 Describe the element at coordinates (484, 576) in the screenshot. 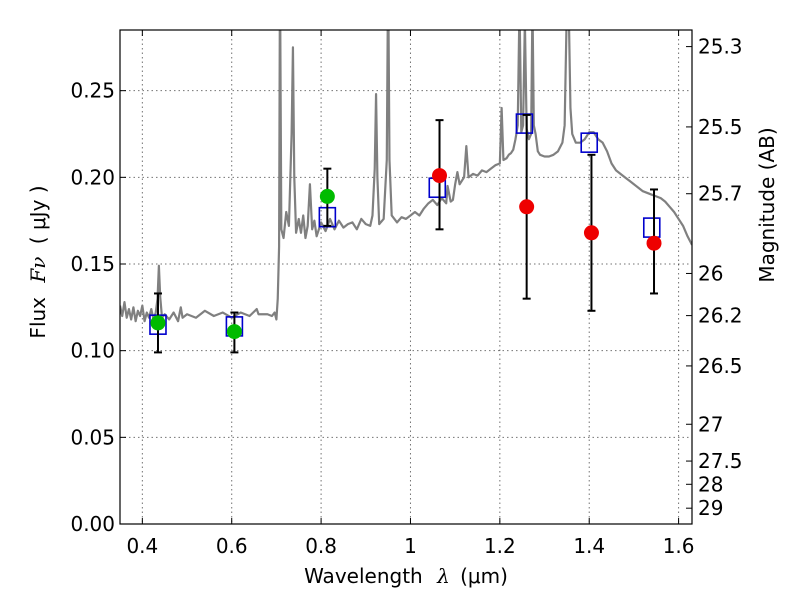

I see `x-axis-label-unit: (μm)` at that location.